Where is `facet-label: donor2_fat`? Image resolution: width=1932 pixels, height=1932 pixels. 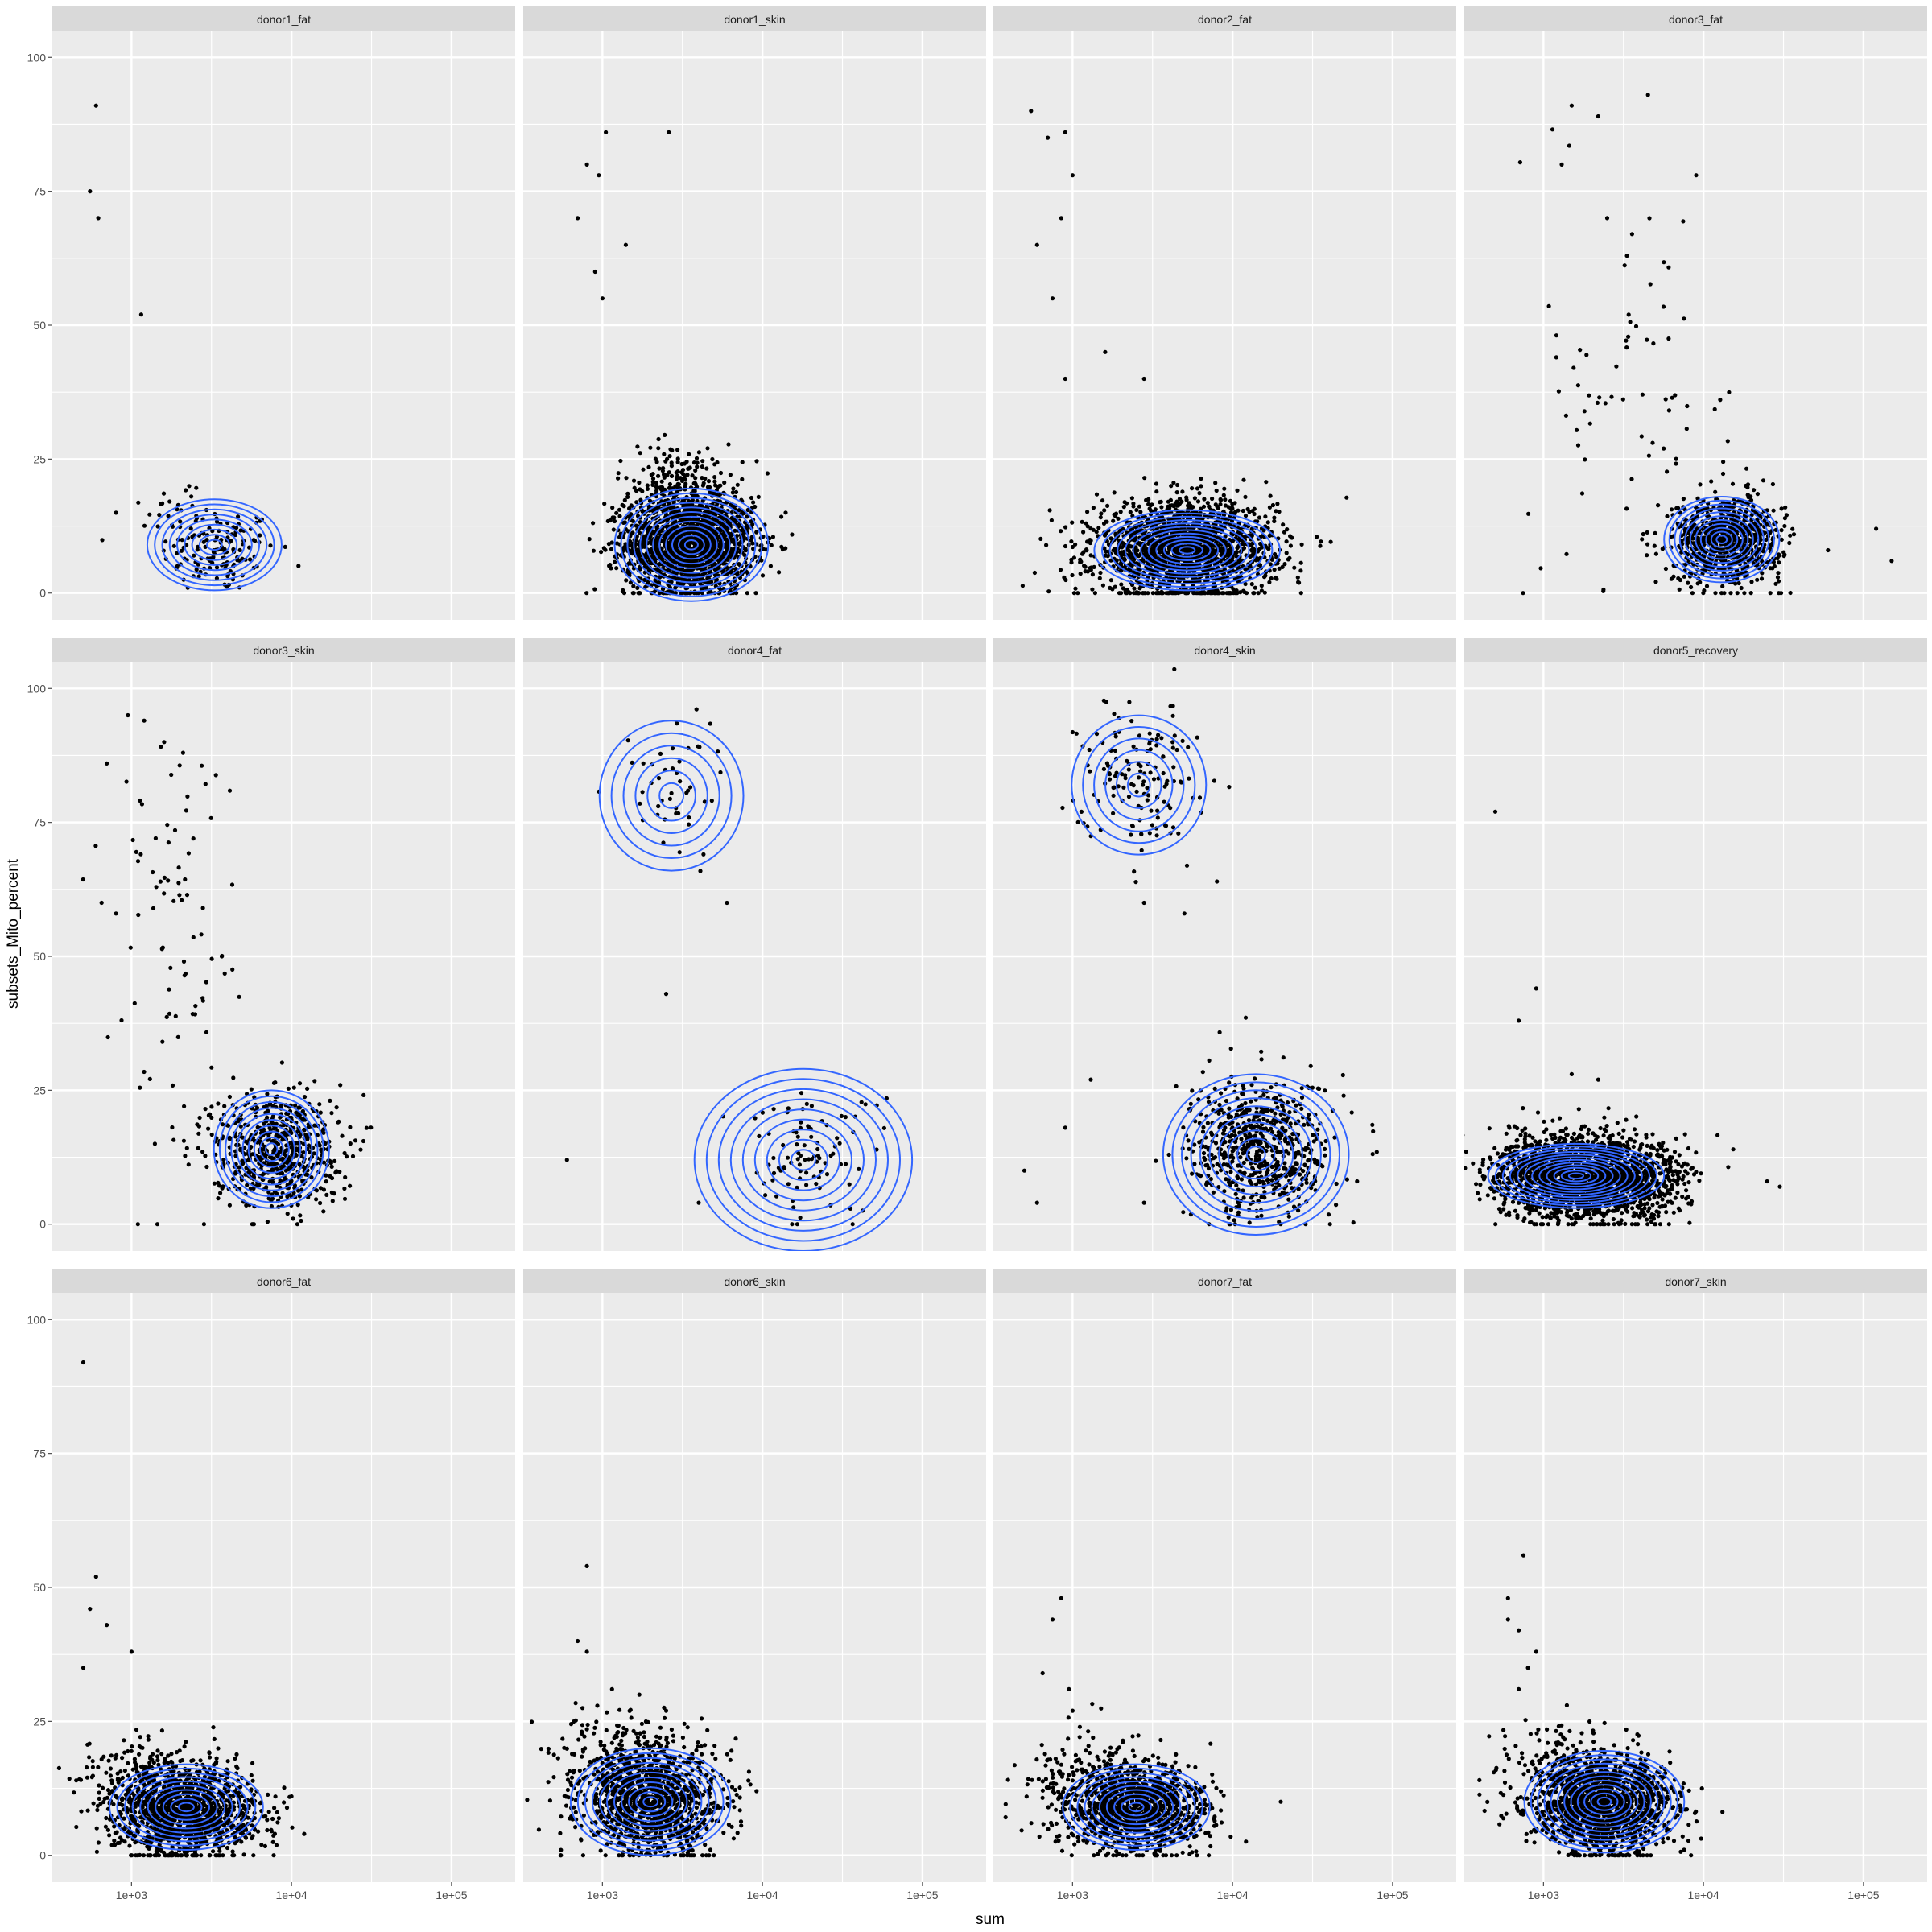 facet-label: donor2_fat is located at coordinates (1225, 19).